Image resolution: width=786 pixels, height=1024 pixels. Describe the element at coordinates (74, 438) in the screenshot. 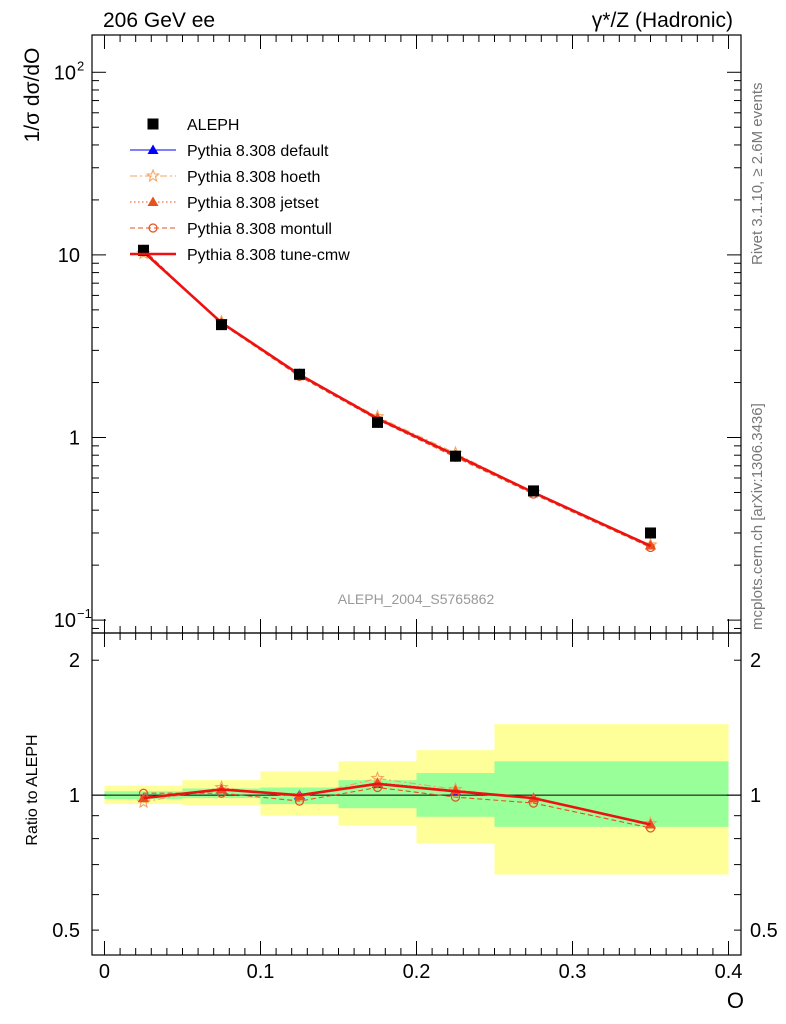

I see `main-y-tick-label-1: 1` at that location.